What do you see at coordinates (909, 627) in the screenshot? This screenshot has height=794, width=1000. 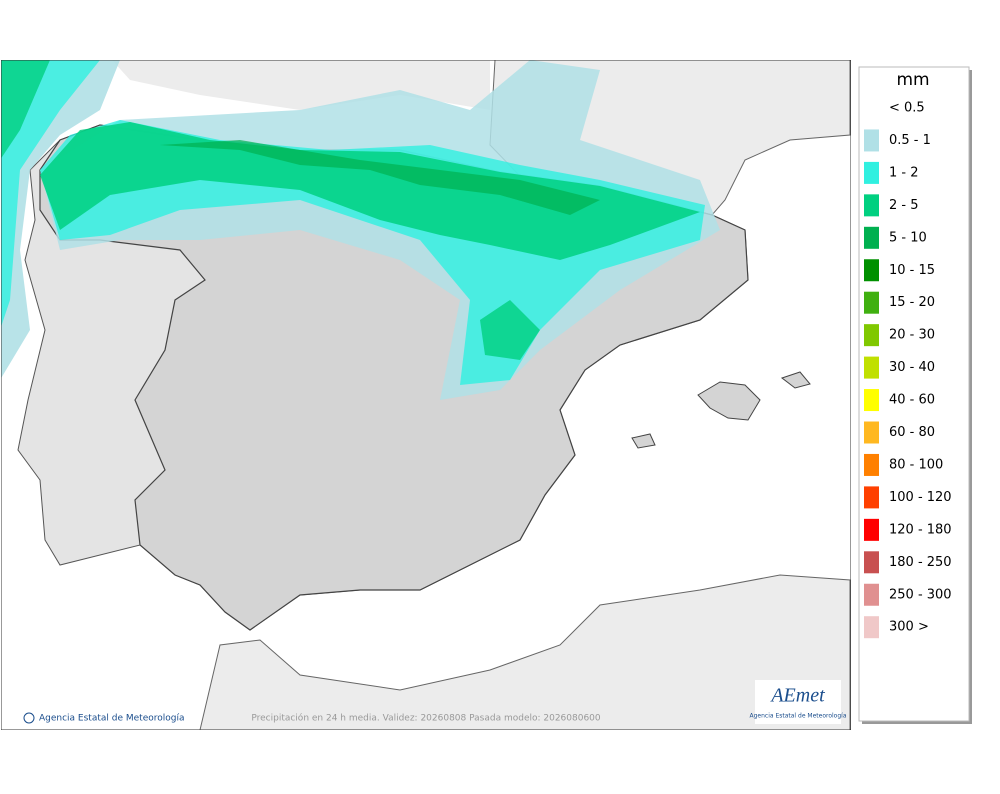 I see `legend-label: 300 >` at bounding box center [909, 627].